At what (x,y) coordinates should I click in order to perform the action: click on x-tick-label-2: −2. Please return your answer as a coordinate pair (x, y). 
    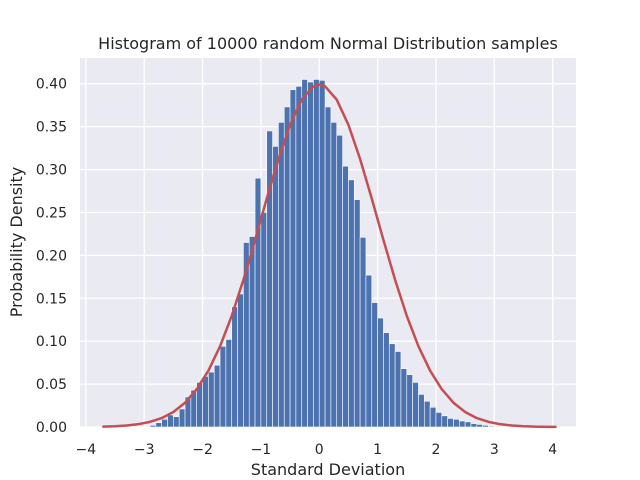
    Looking at the image, I should click on (202, 450).